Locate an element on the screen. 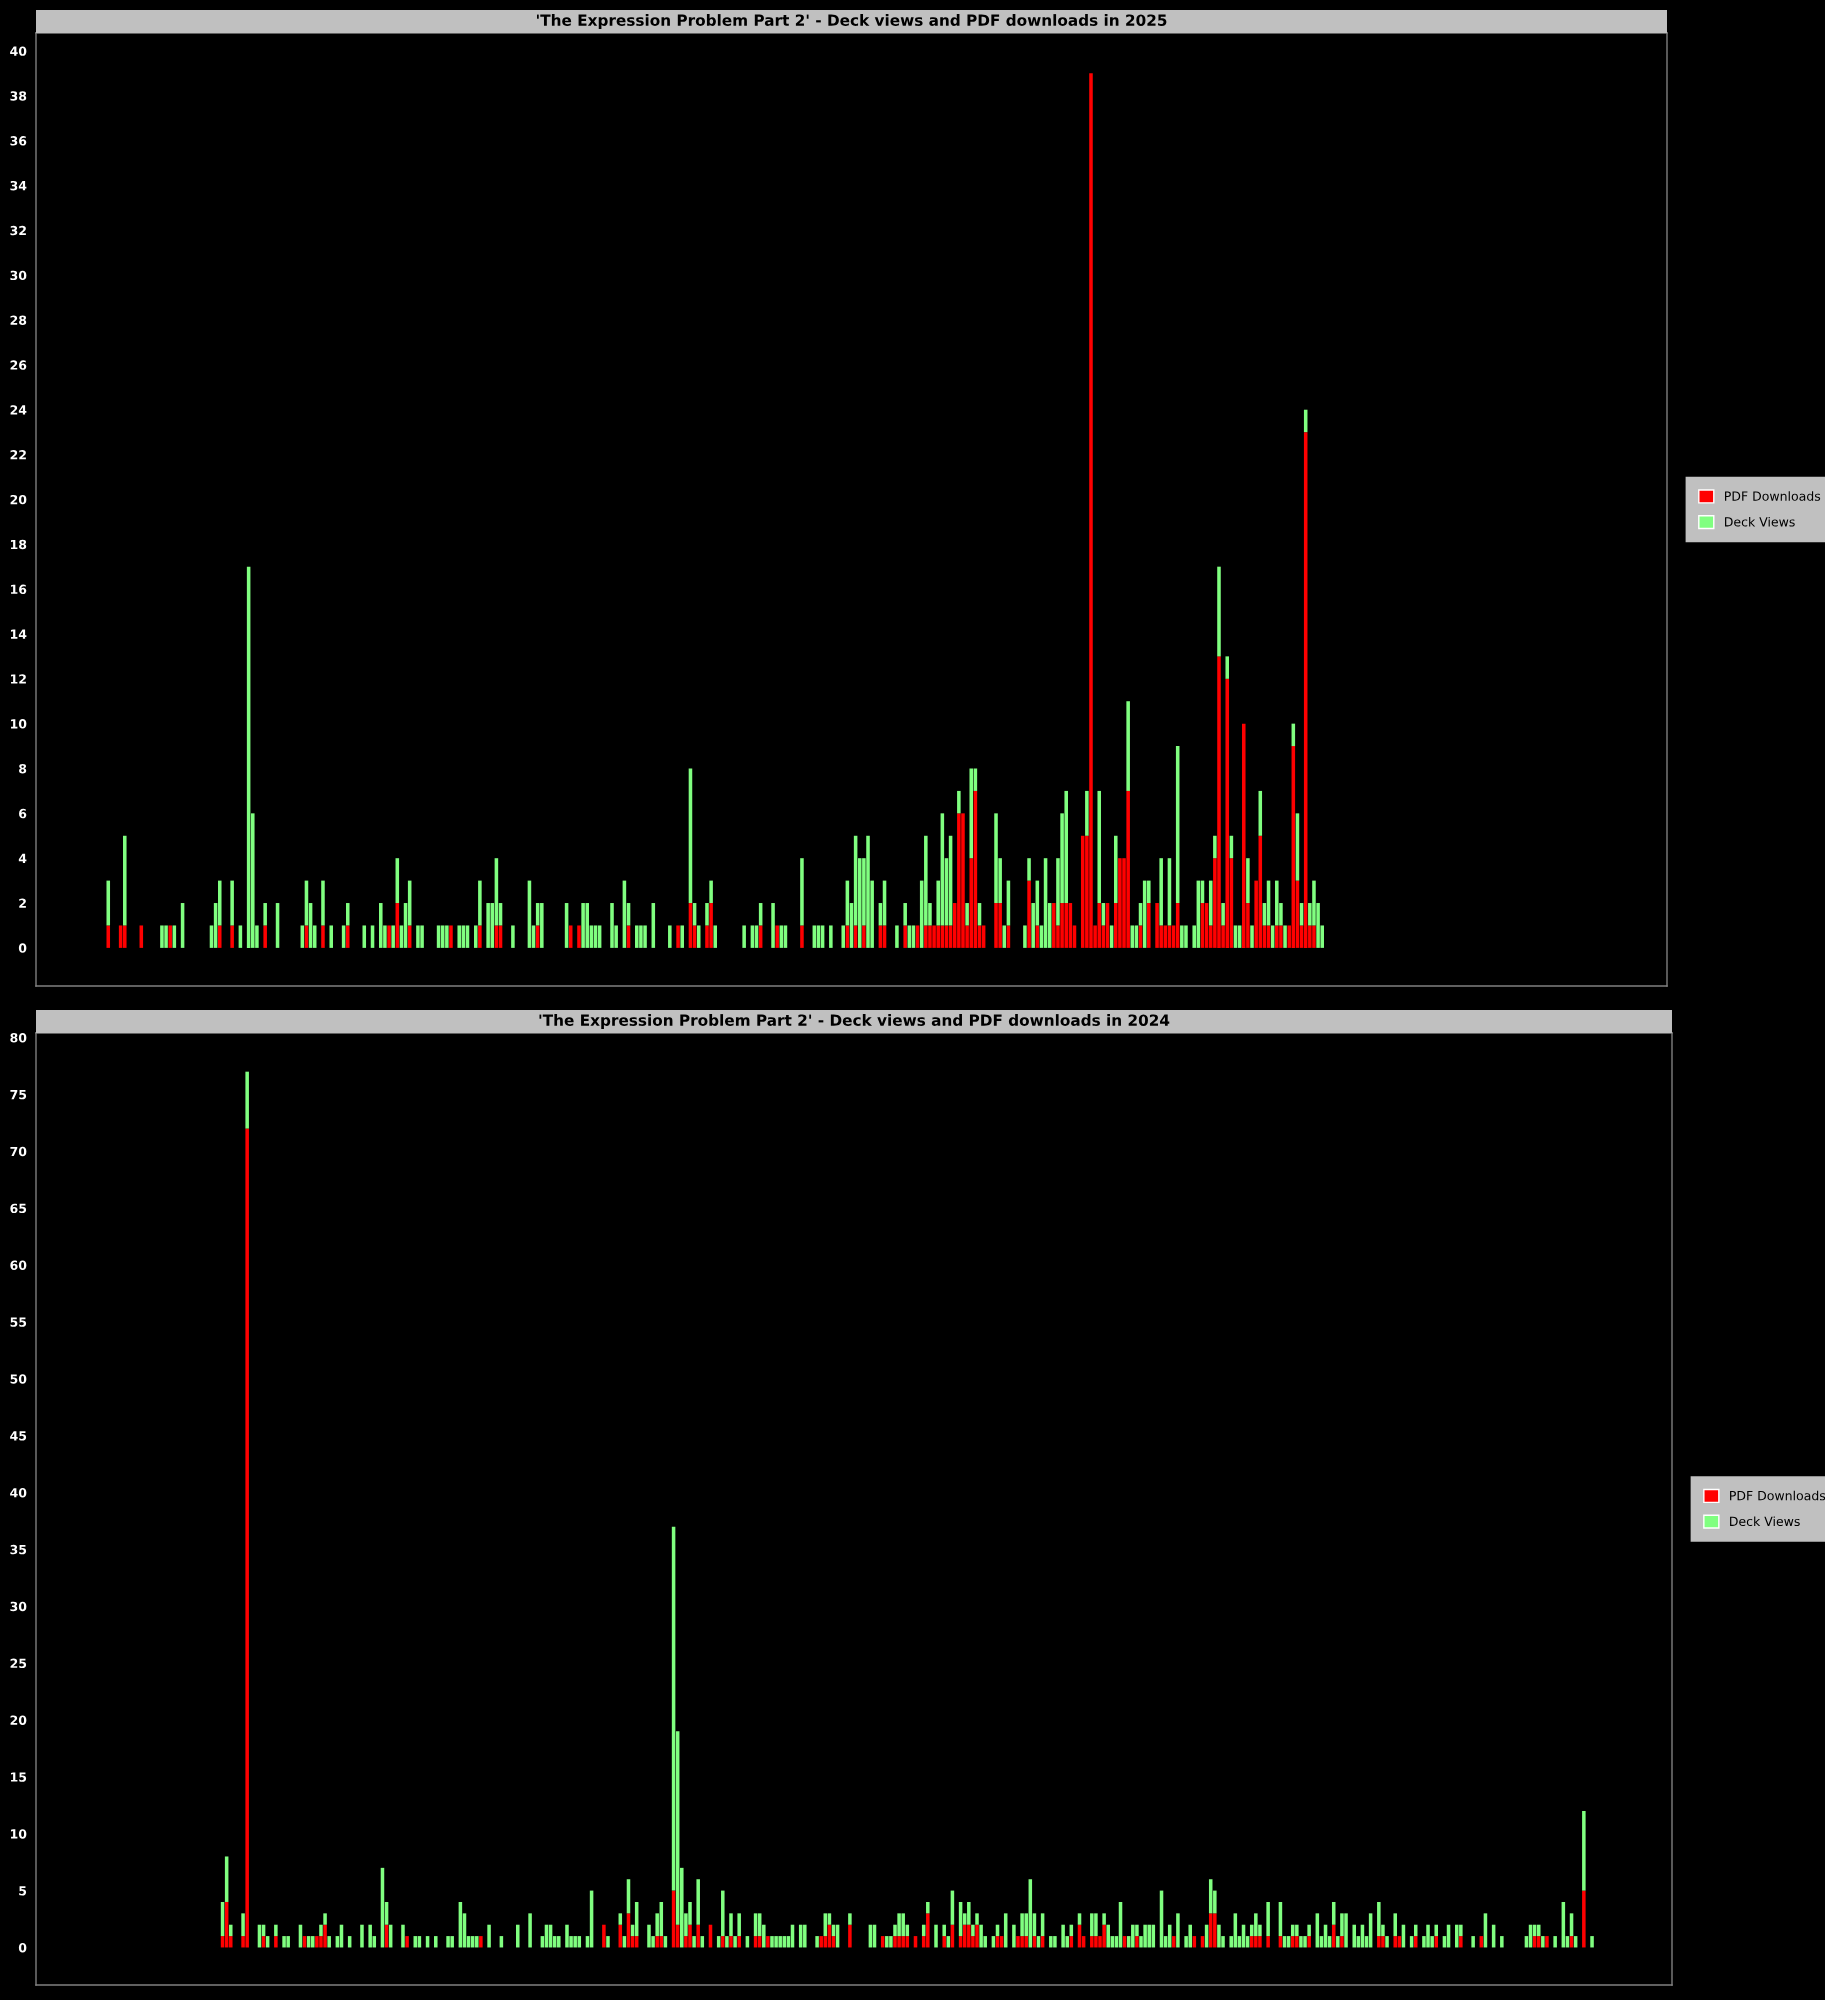 The width and height of the screenshot is (1825, 2000). y-tick-label: 14 is located at coordinates (18, 634).